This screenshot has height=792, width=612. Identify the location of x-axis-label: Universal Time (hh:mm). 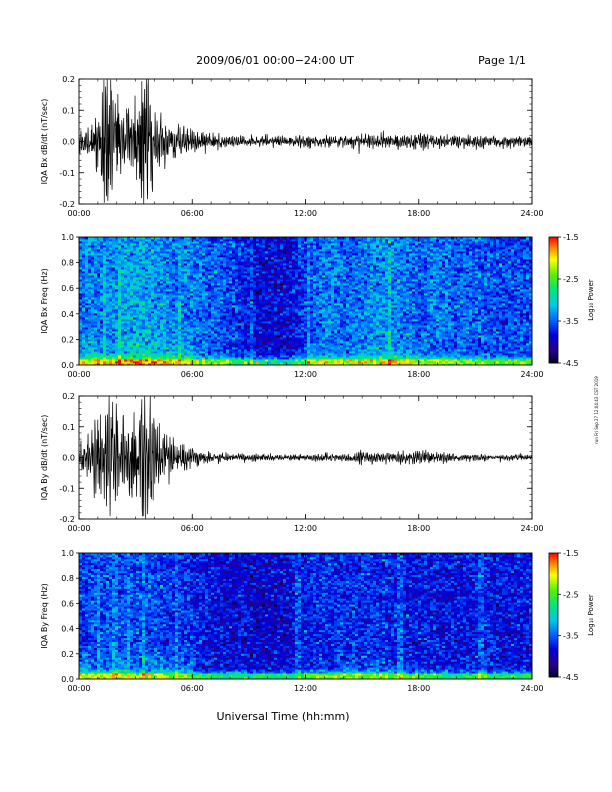
(283, 716).